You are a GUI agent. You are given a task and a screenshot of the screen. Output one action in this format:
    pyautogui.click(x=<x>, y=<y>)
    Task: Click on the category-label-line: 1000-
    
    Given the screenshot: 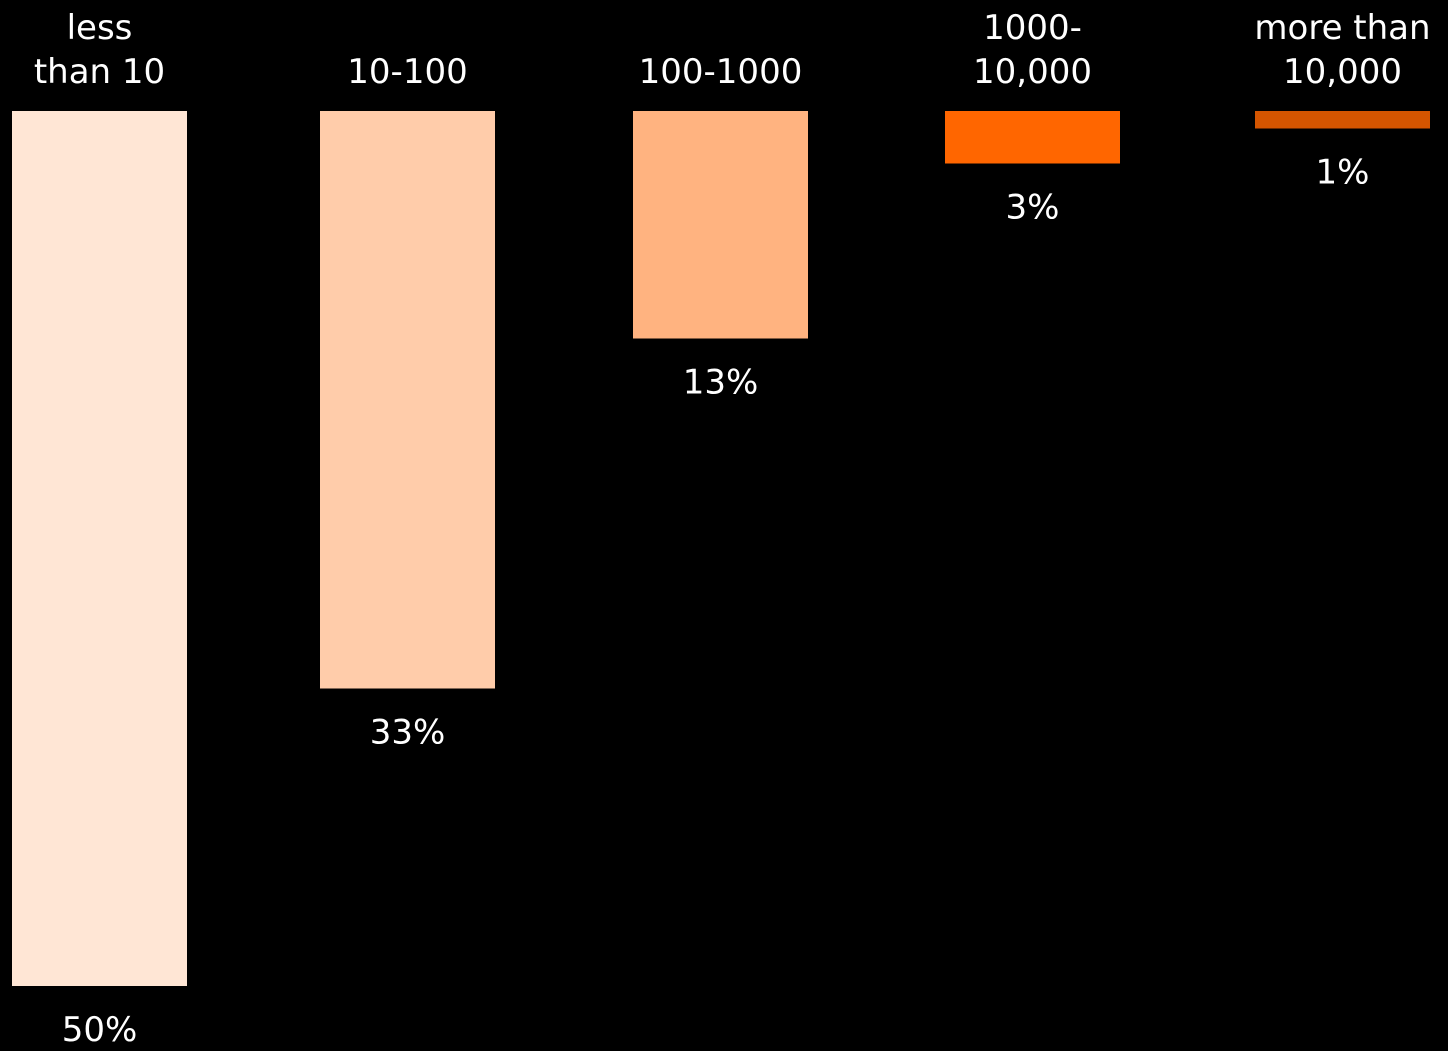 What is the action you would take?
    pyautogui.click(x=1032, y=28)
    